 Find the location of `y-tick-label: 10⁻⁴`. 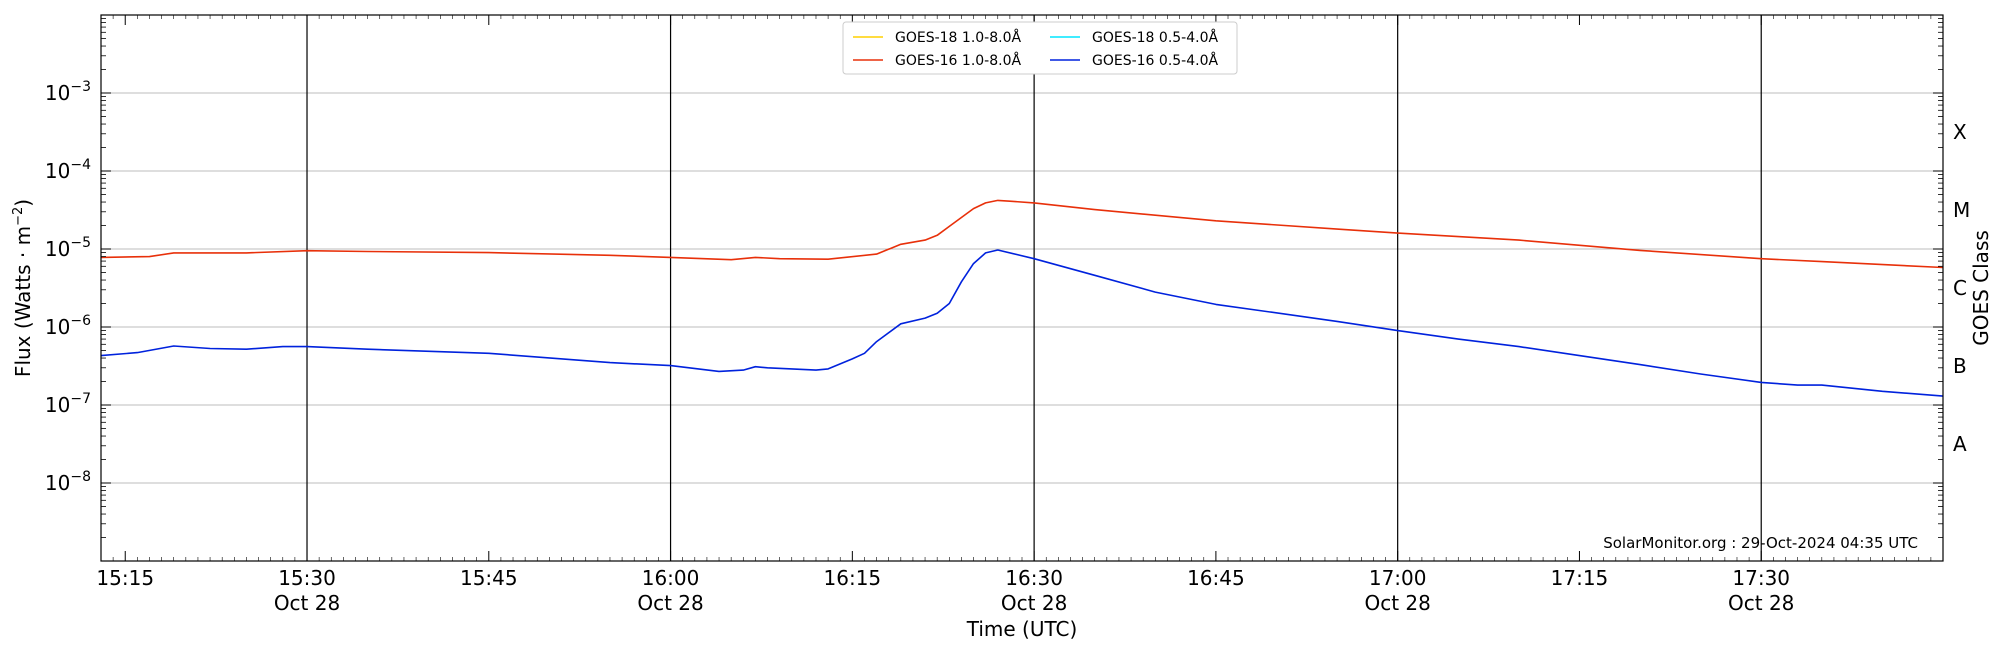

y-tick-label: 10⁻⁴ is located at coordinates (68, 170).